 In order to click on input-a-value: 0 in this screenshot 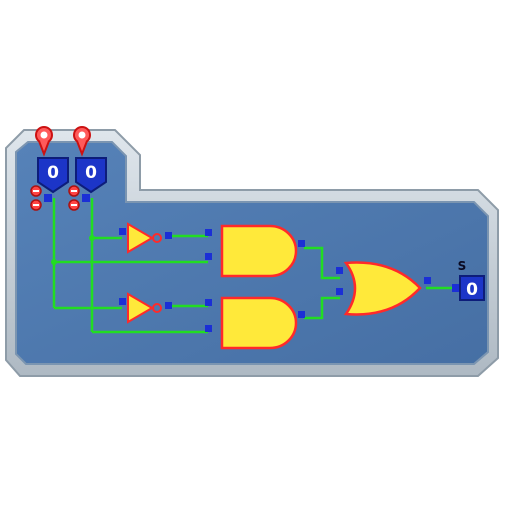, I will do `click(53, 173)`.